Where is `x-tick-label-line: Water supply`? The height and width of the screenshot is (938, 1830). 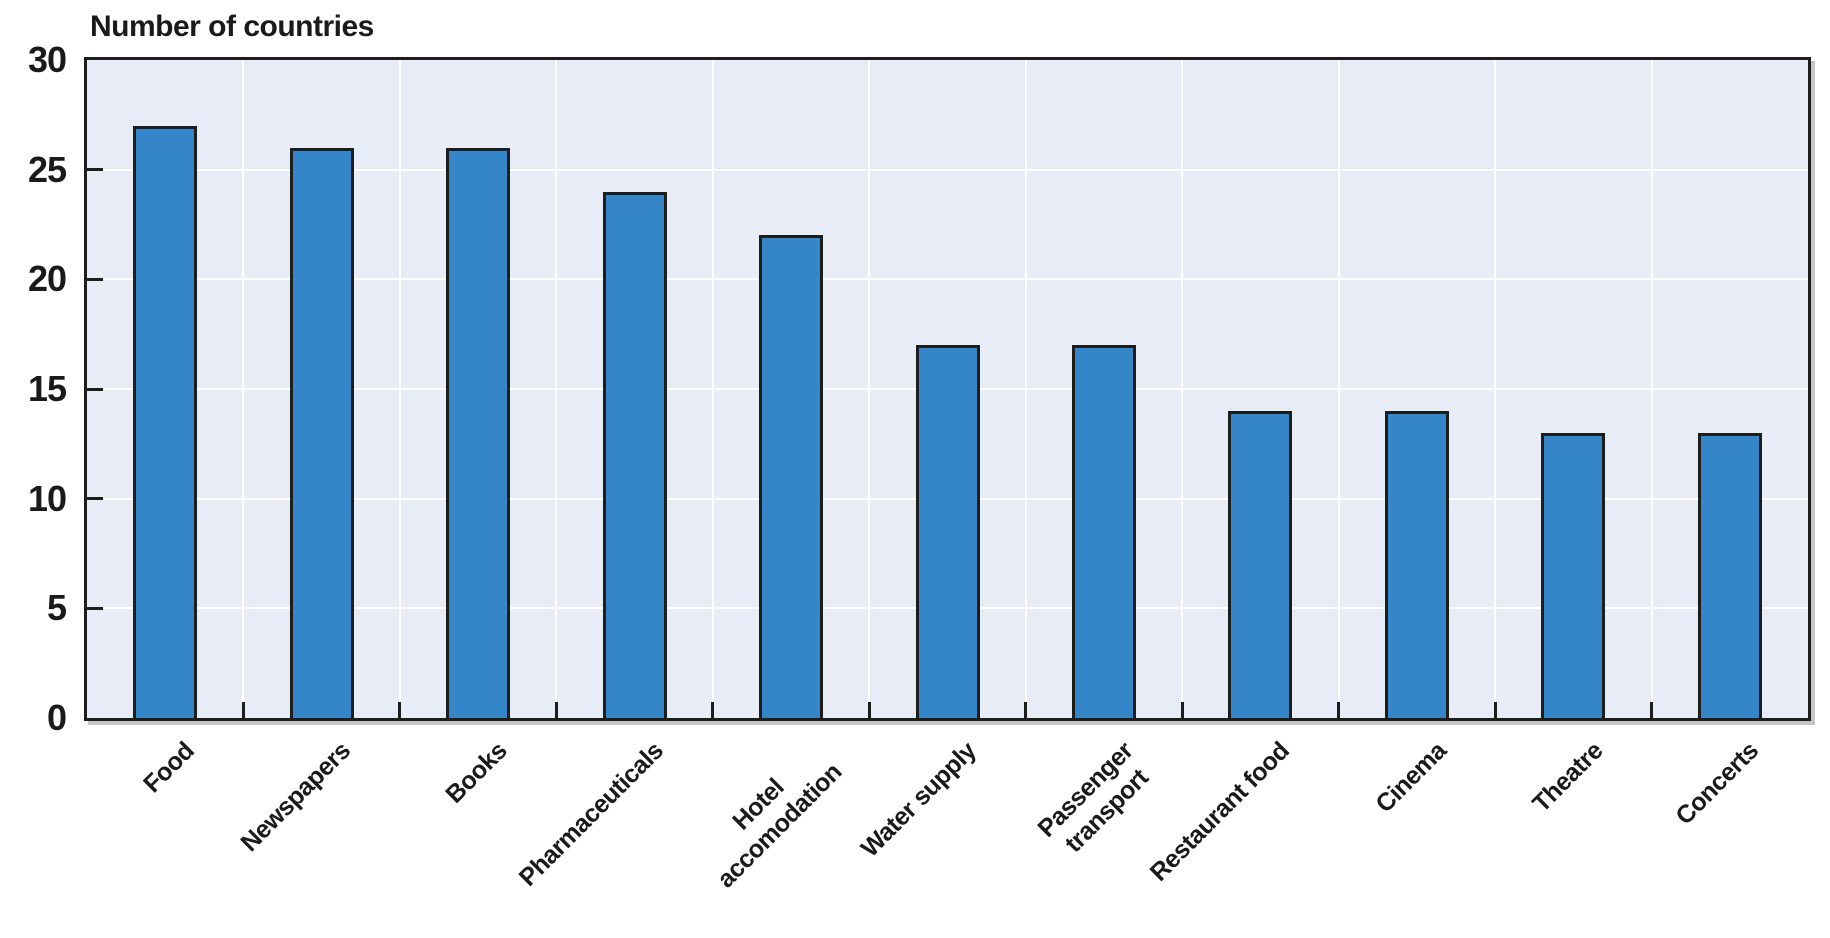
x-tick-label-line: Water supply is located at coordinates (919, 799).